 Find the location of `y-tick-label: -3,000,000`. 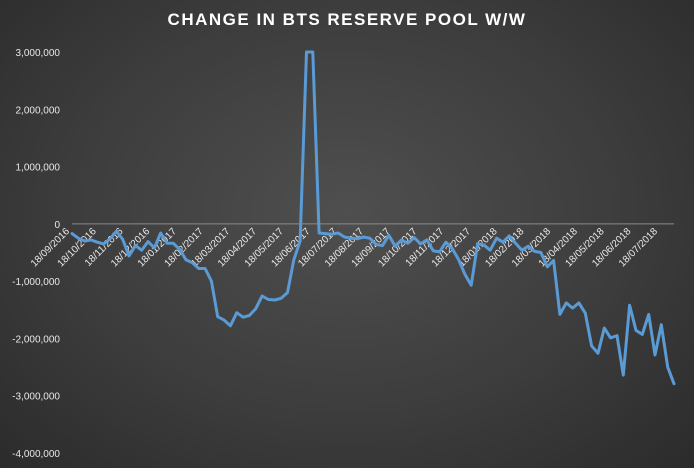

y-tick-label: -3,000,000 is located at coordinates (36, 397).